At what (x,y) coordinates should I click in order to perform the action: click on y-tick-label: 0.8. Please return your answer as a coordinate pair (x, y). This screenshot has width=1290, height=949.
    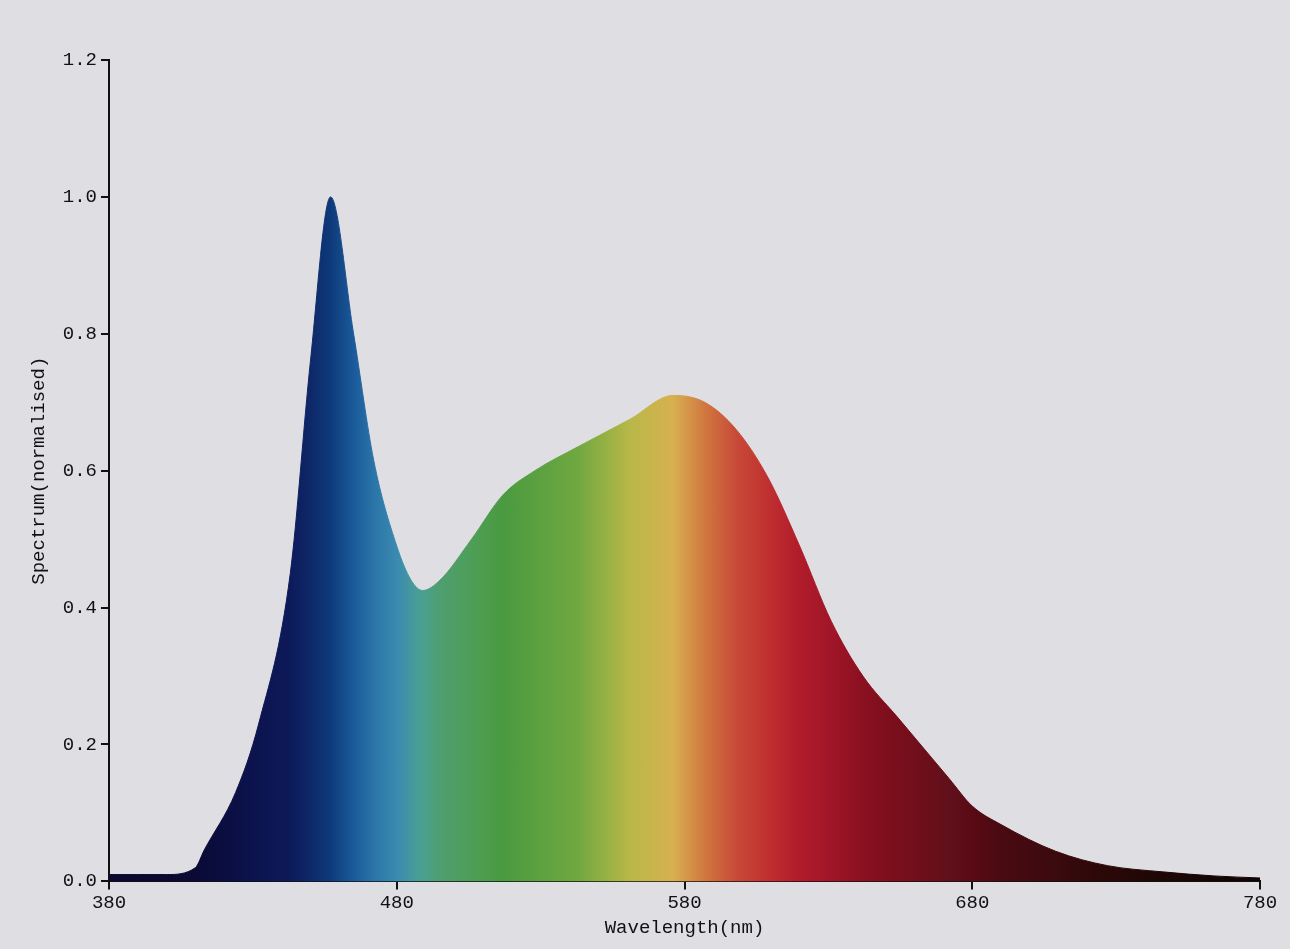
    Looking at the image, I should click on (80, 333).